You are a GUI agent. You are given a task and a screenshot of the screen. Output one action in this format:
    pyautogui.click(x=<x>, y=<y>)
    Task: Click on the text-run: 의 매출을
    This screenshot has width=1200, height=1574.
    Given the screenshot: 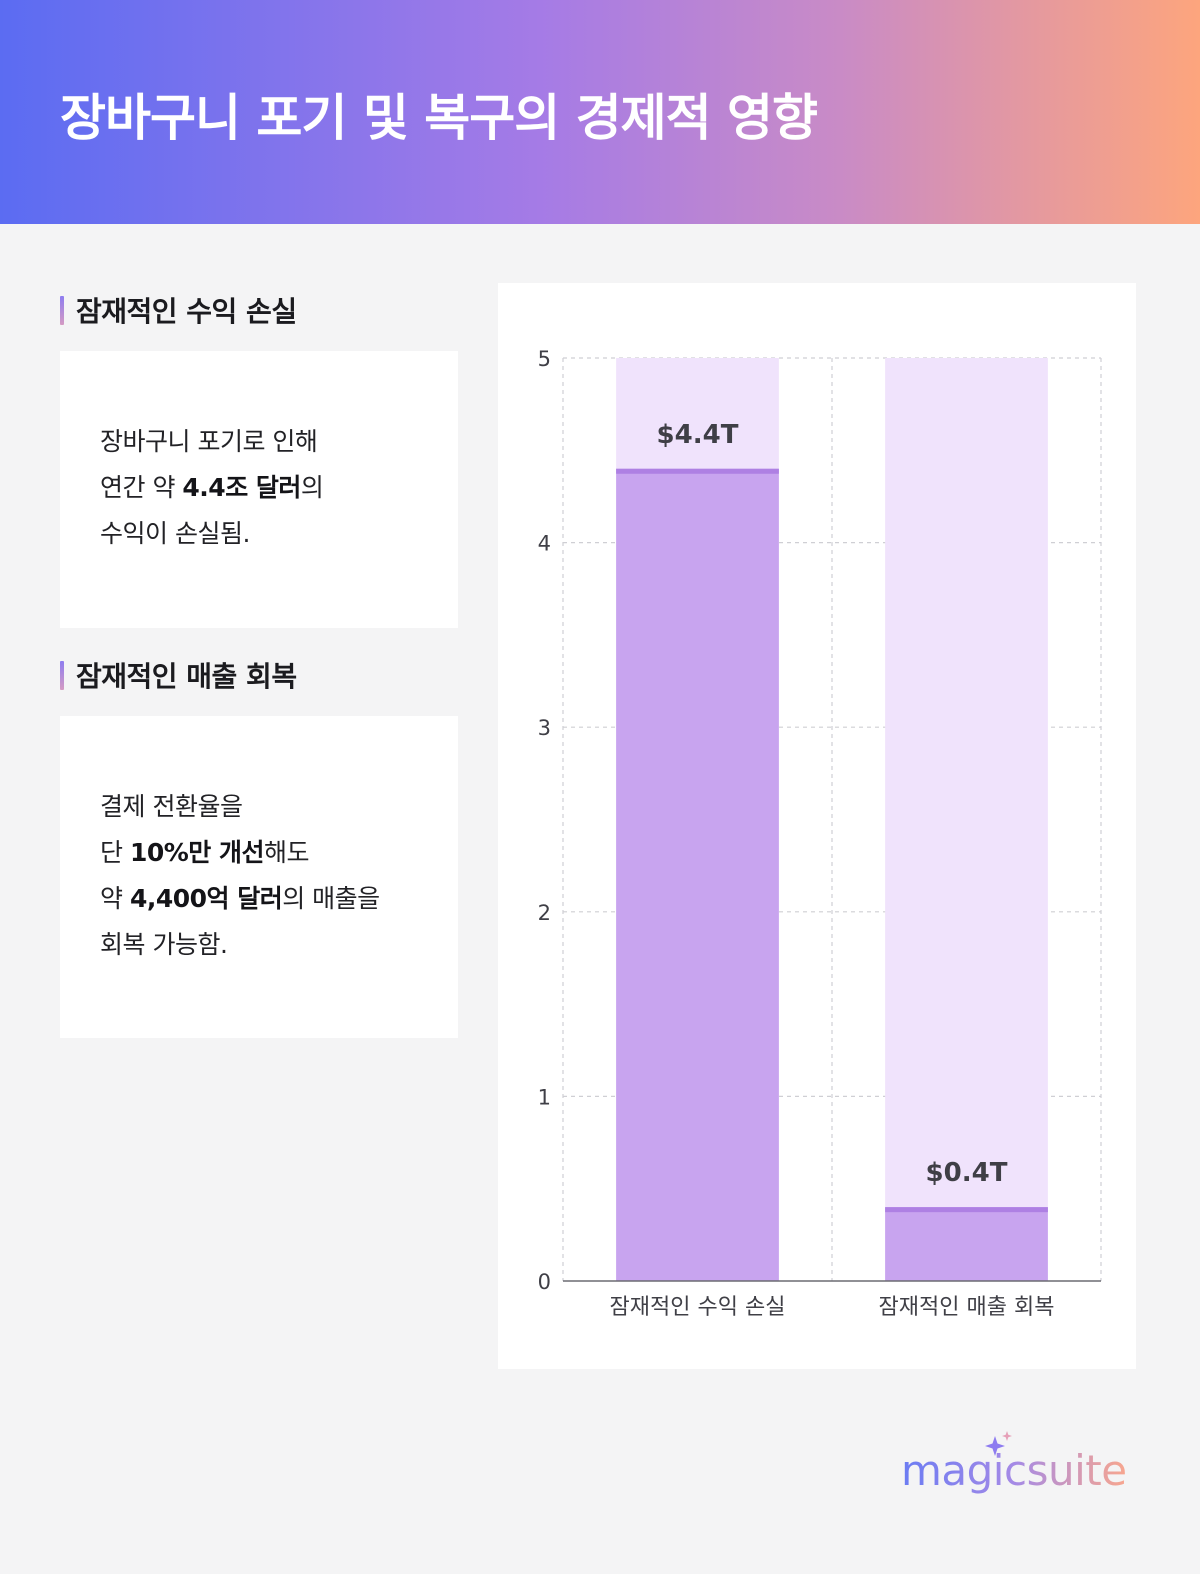 What is the action you would take?
    pyautogui.click(x=331, y=898)
    